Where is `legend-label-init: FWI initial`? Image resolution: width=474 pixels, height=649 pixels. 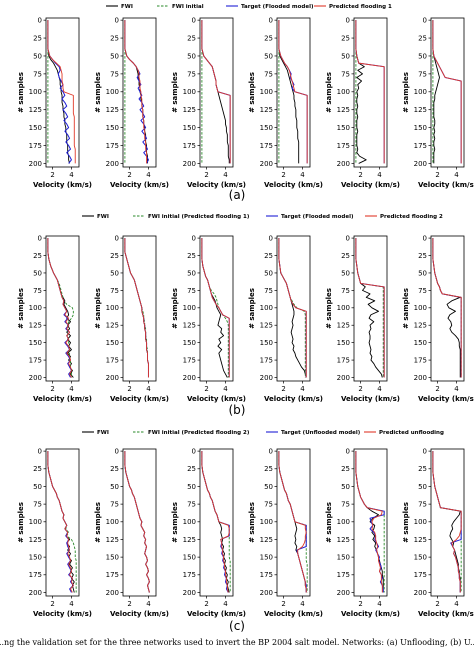 legend-label-init: FWI initial is located at coordinates (188, 7).